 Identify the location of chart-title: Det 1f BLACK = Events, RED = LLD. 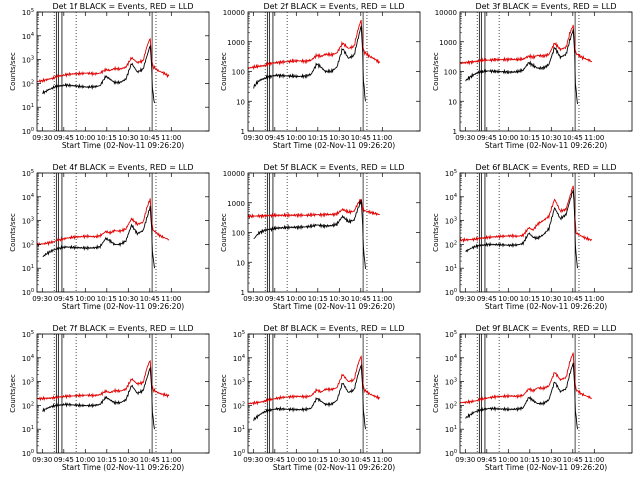
(122, 6).